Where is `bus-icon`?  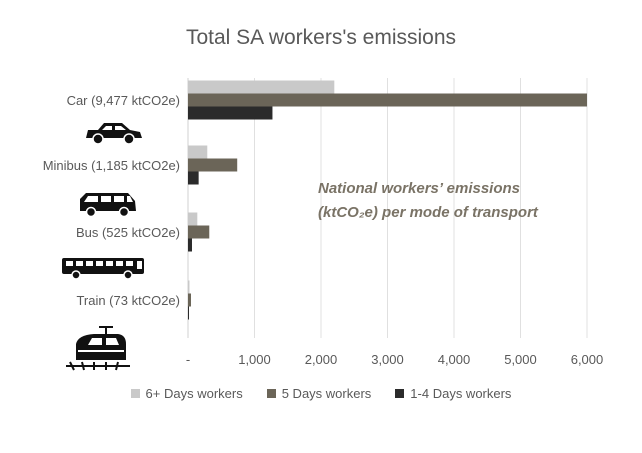
bus-icon is located at coordinates (103, 269).